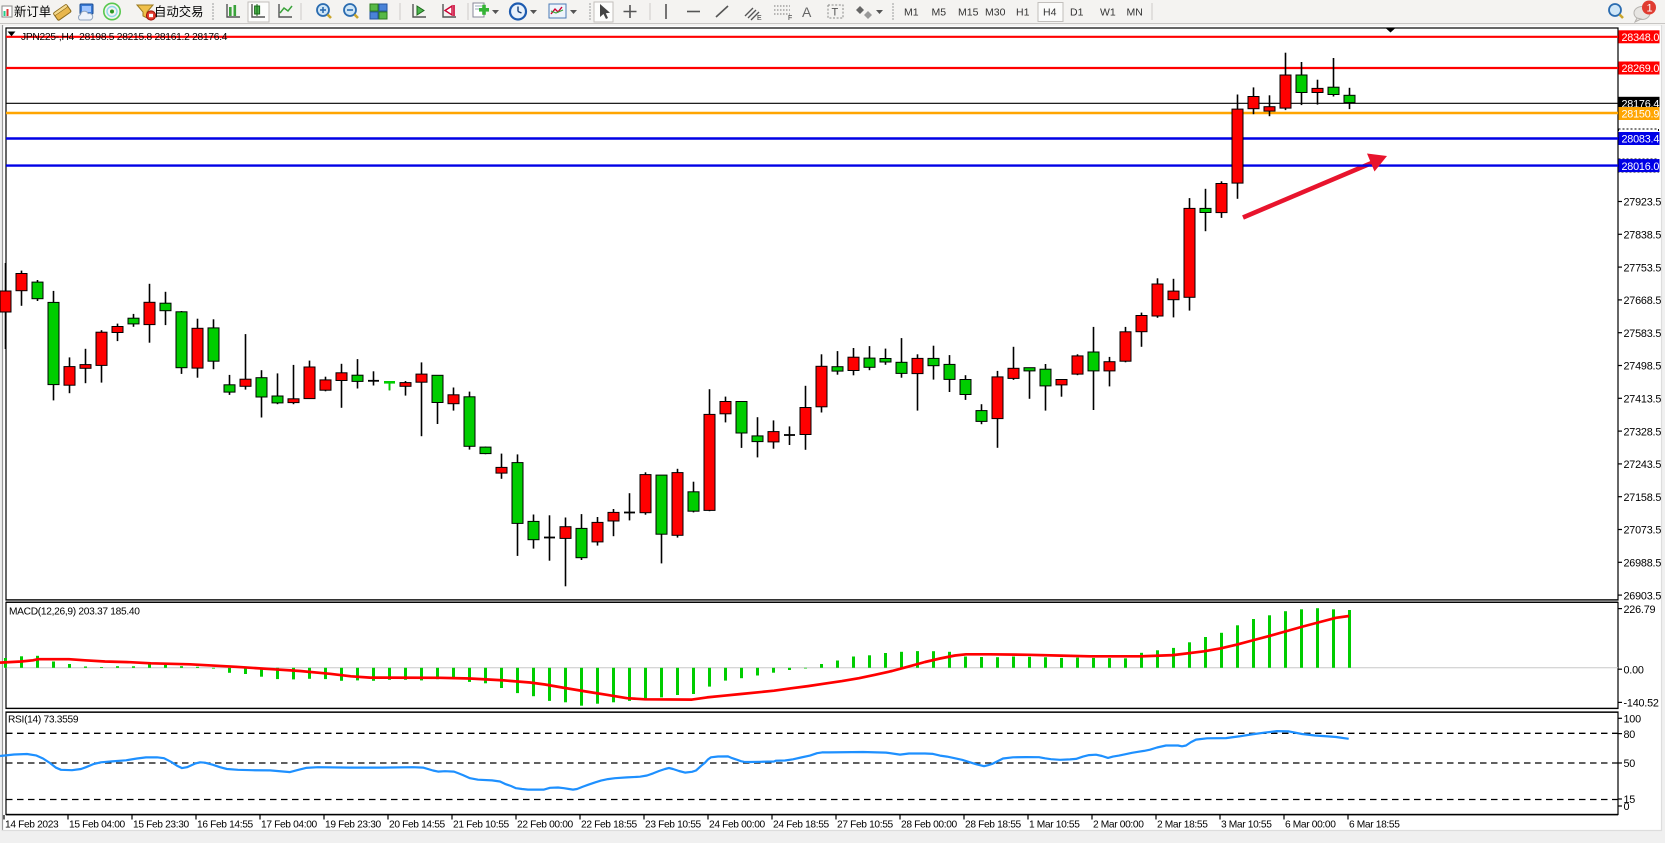 Image resolution: width=1665 pixels, height=843 pixels. I want to click on svg-text: 28 Feb 00:00, so click(929, 825).